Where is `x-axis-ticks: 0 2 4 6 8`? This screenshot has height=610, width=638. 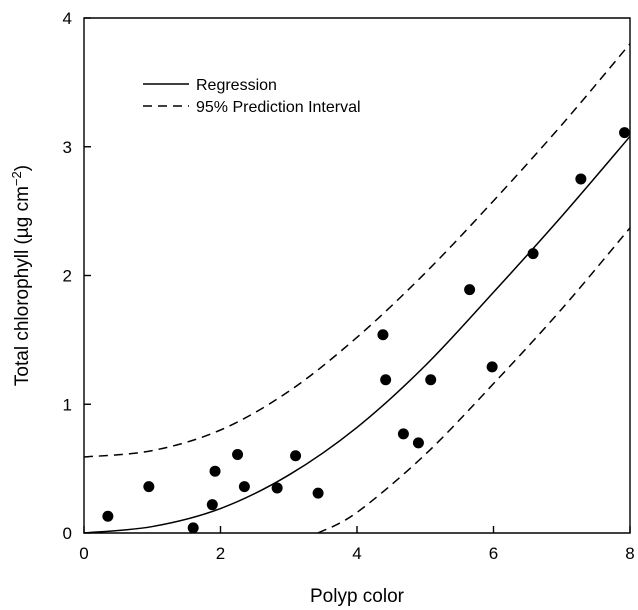
x-axis-ticks: 0 2 4 6 8 is located at coordinates (357, 544).